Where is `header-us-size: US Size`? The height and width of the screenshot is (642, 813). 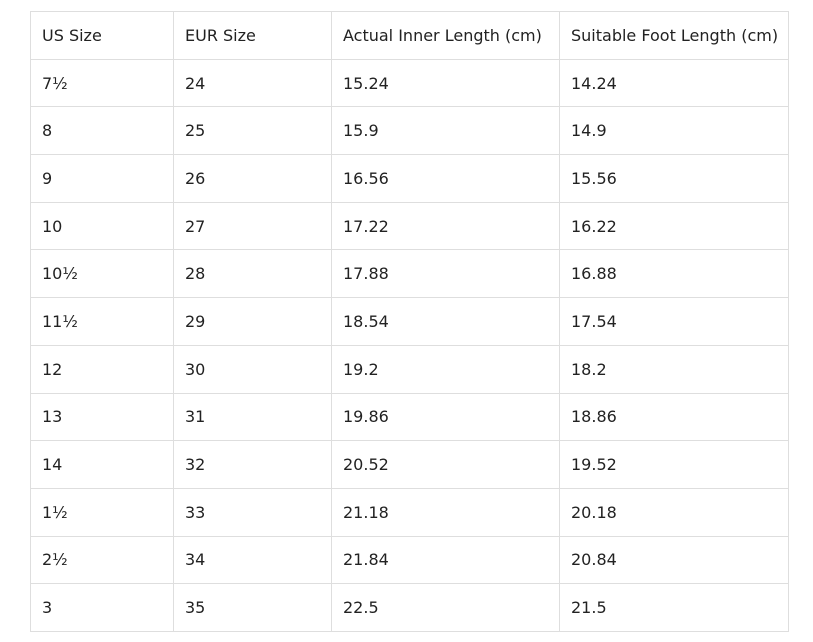
header-us-size: US Size is located at coordinates (102, 35).